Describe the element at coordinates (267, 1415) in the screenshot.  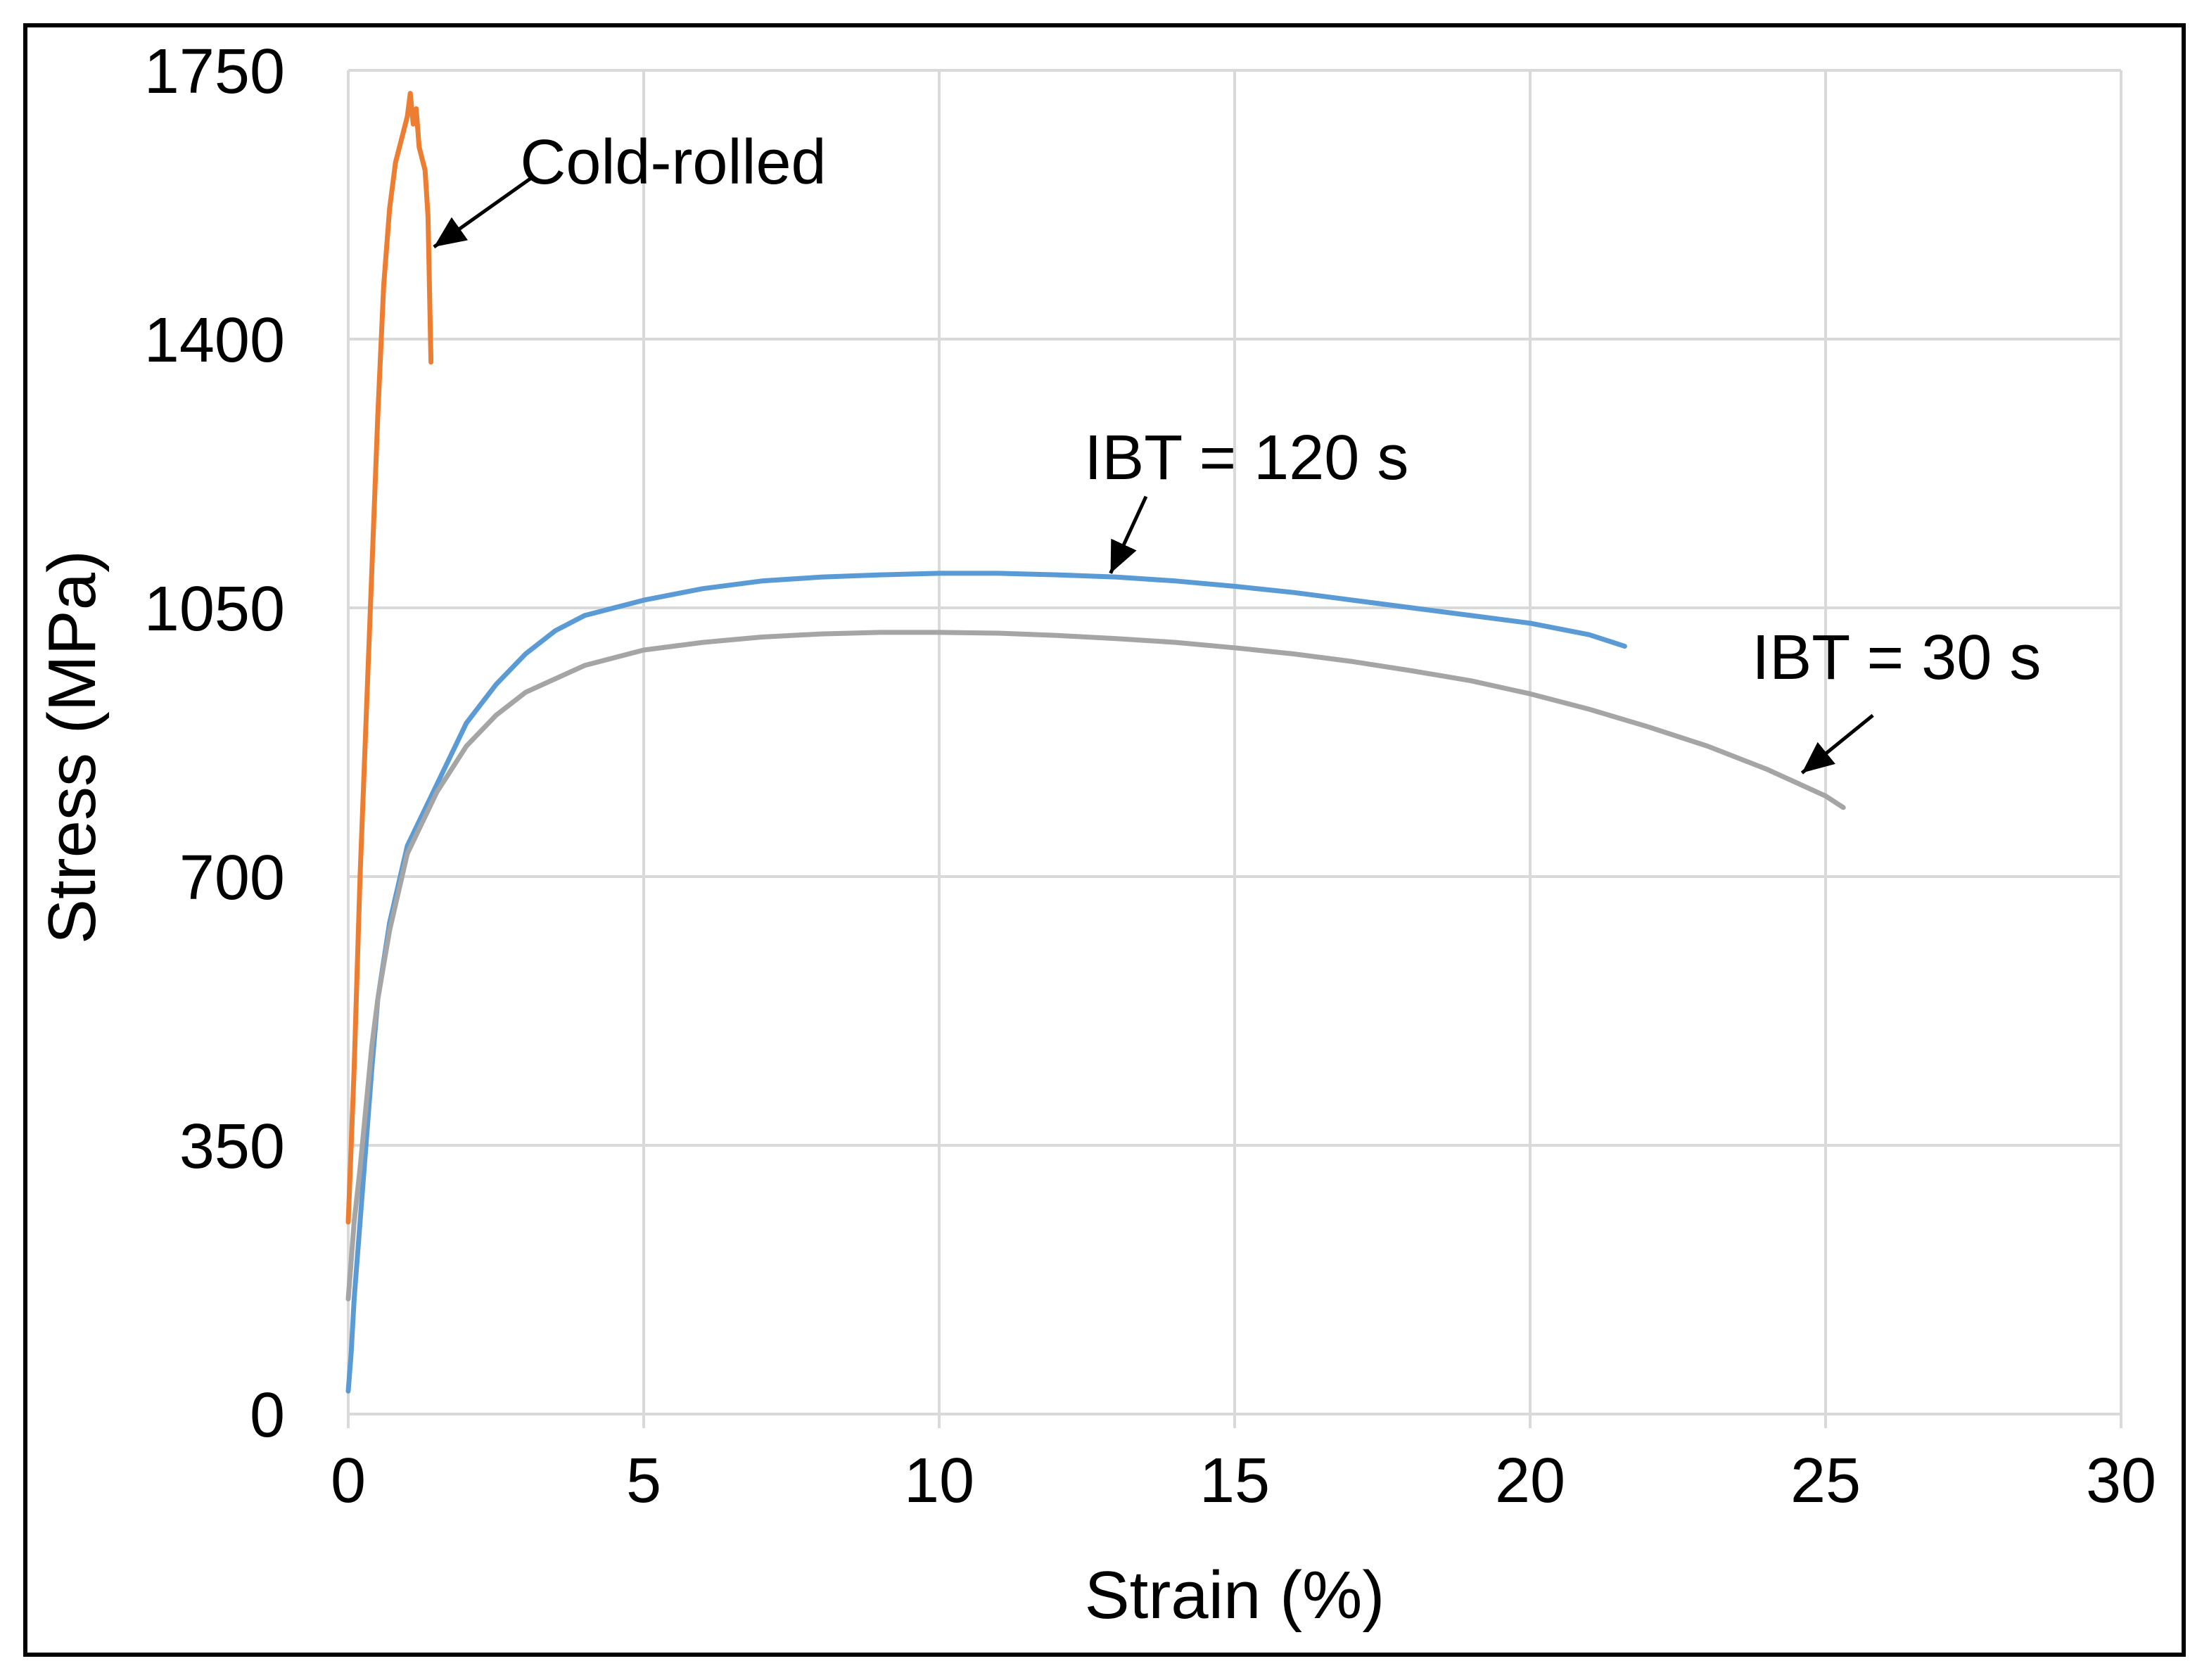
I see `y-tick-label: 0` at that location.